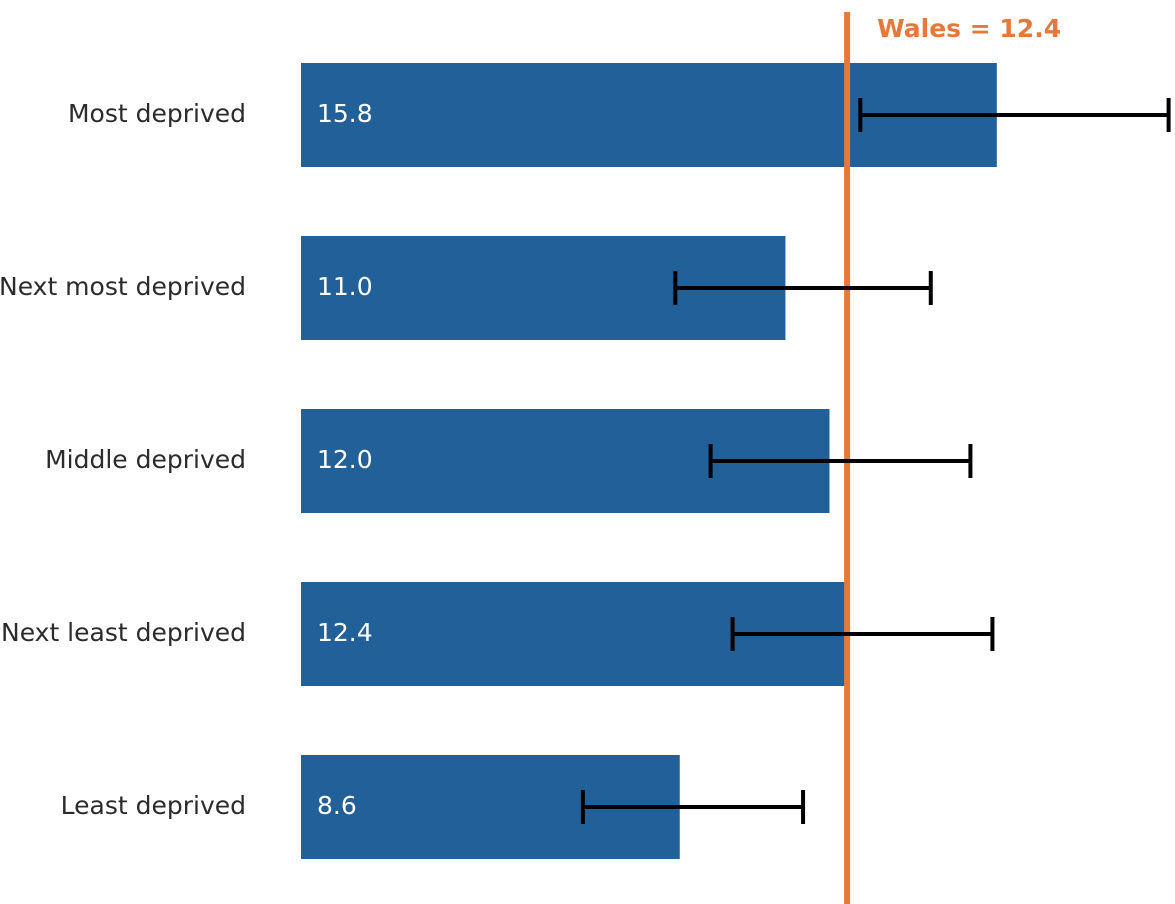 The width and height of the screenshot is (1175, 904). Describe the element at coordinates (969, 28) in the screenshot. I see `reference-label: Wales = 12.4` at that location.